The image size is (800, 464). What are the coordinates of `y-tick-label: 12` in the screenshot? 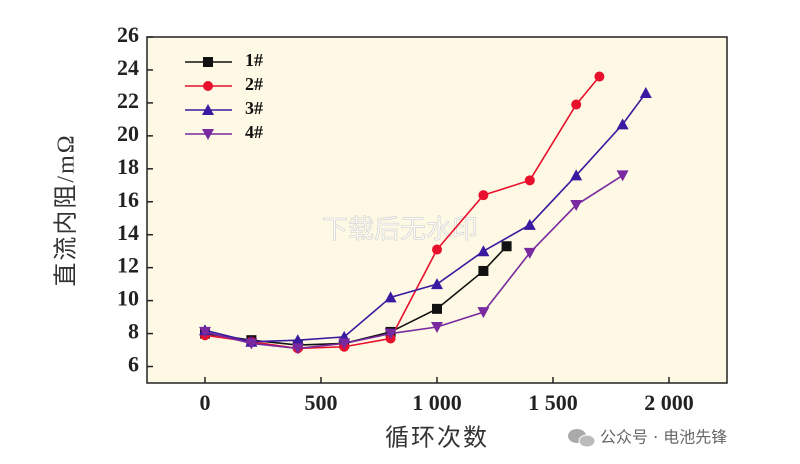 It's located at (128, 265).